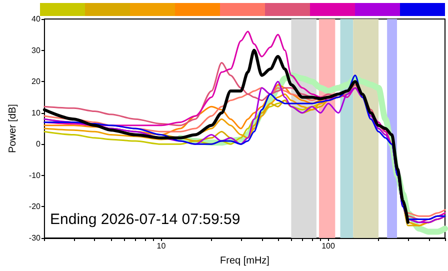 Image resolution: width=448 pixels, height=271 pixels. What do you see at coordinates (145, 219) in the screenshot?
I see `annotation: Ending 2026-07-14 07:59:59` at bounding box center [145, 219].